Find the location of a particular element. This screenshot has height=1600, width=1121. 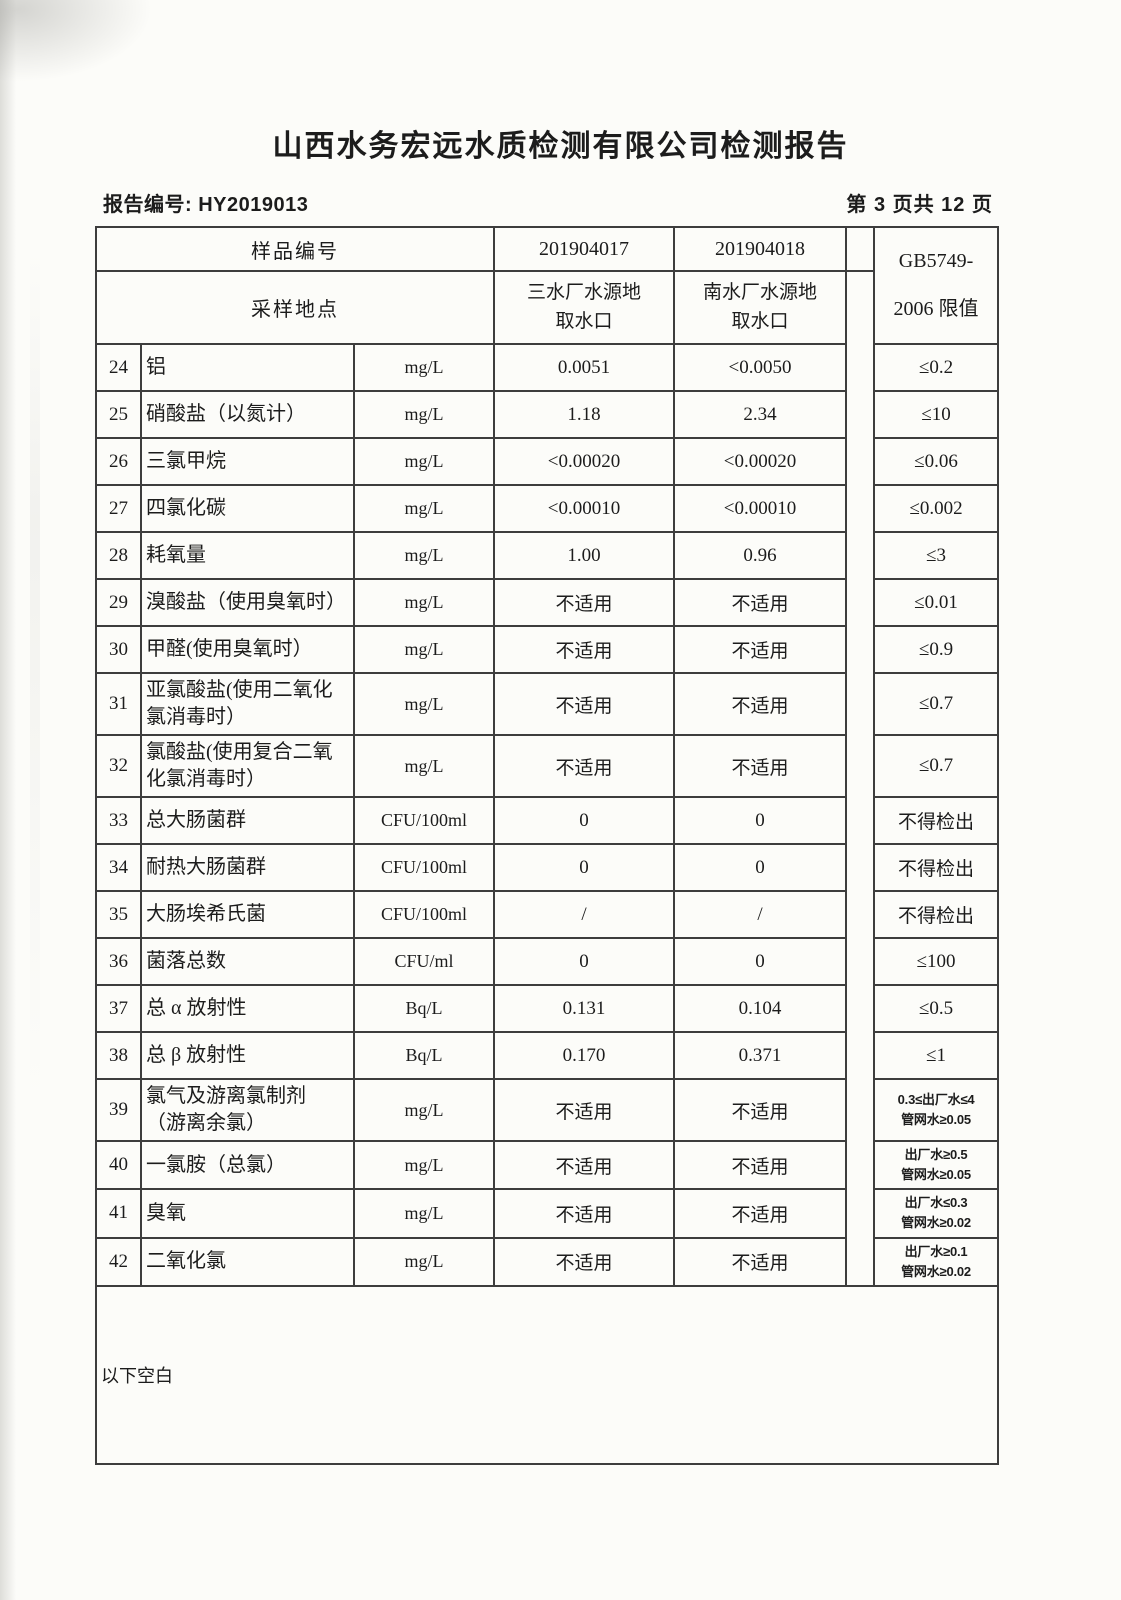

sample2-value-cell: 0.371 is located at coordinates (760, 1055).